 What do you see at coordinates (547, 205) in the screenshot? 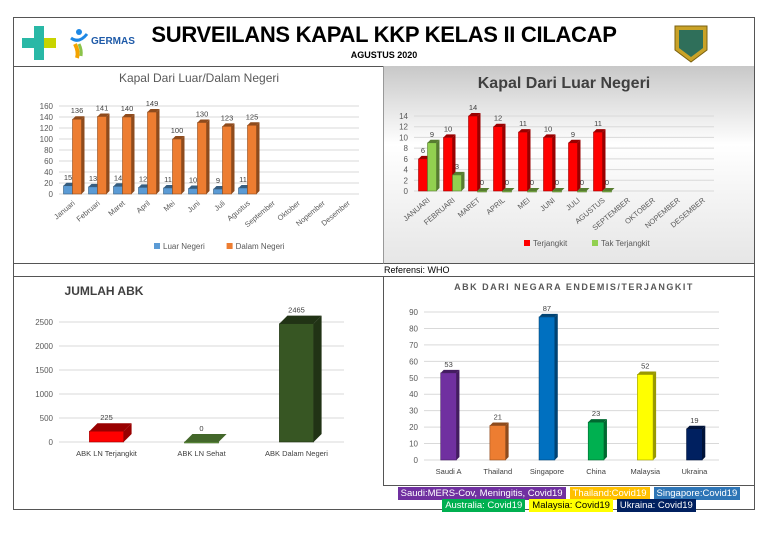
I see `x-tick-label: JUNI` at bounding box center [547, 205].